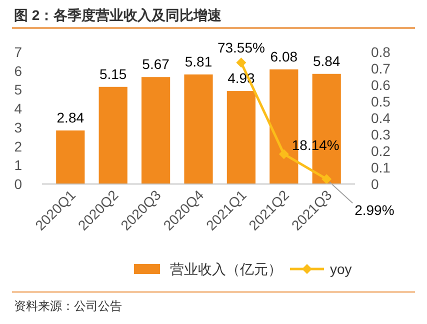 Image resolution: width=427 pixels, height=324 pixels. What do you see at coordinates (341, 269) in the screenshot?
I see `legend-label: yoy` at bounding box center [341, 269].